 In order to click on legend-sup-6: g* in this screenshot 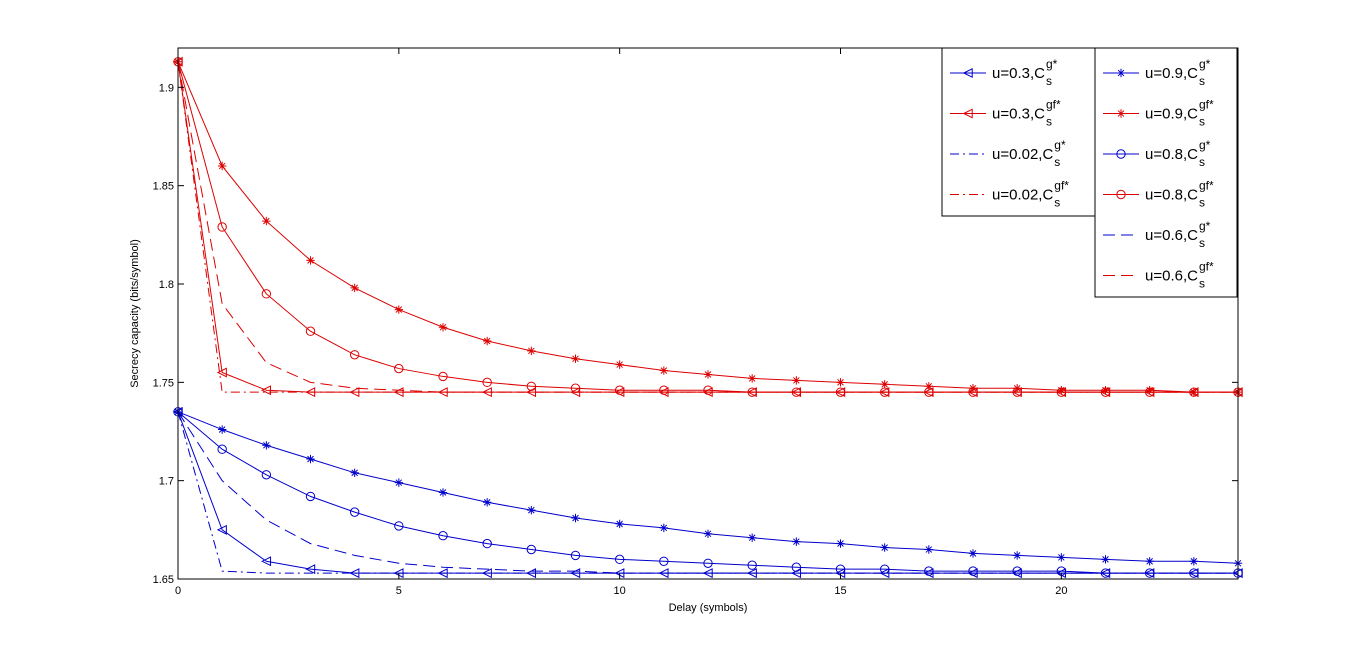, I will do `click(1205, 145)`.